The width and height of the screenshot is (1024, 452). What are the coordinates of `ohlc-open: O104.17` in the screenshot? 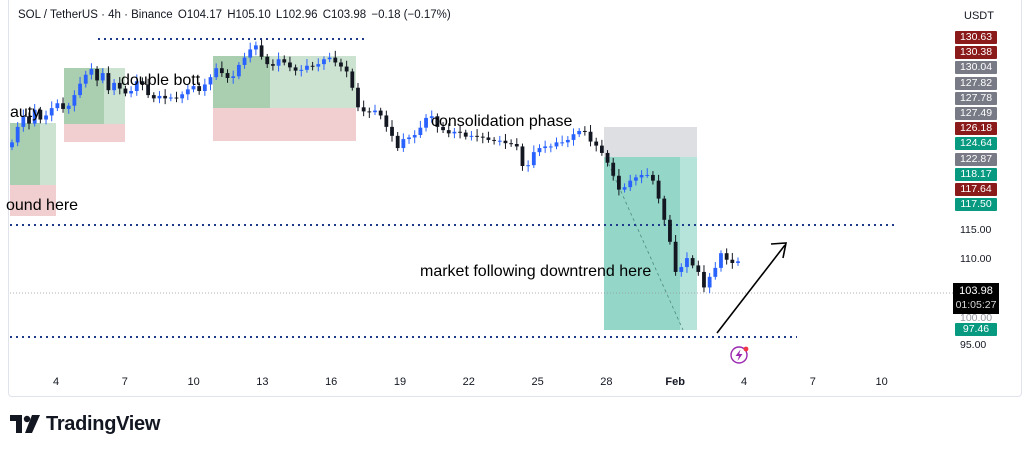 It's located at (200, 15).